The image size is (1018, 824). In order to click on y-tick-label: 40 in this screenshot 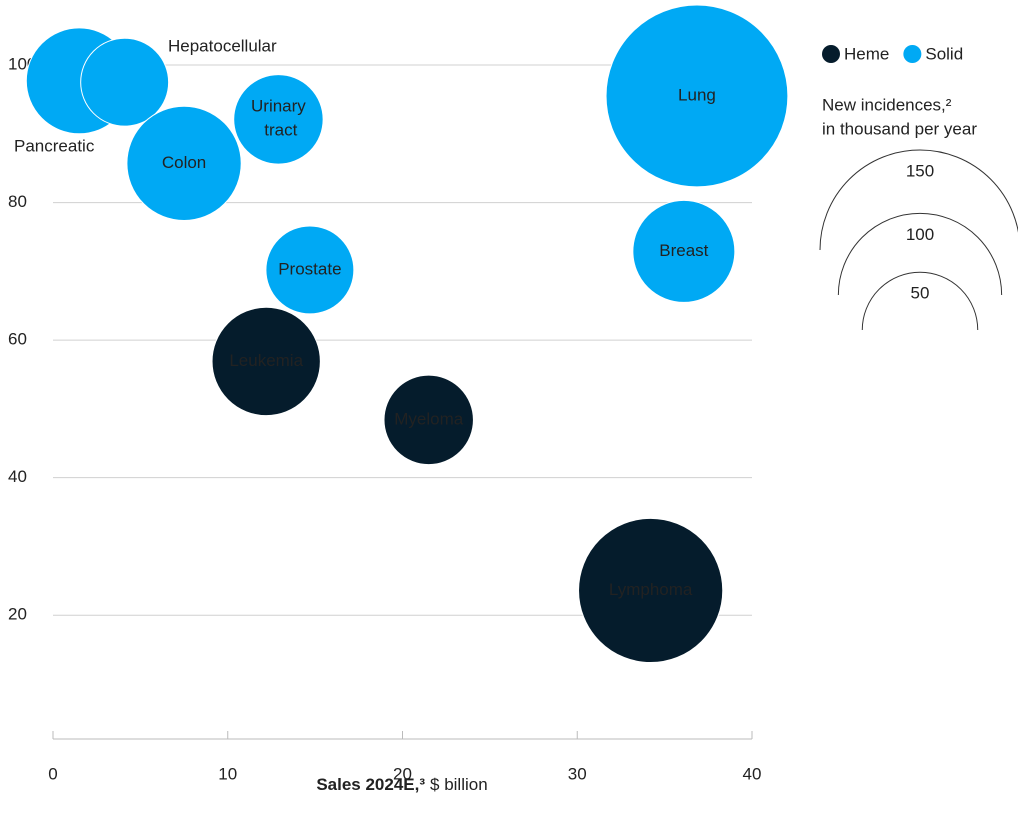, I will do `click(17, 476)`.